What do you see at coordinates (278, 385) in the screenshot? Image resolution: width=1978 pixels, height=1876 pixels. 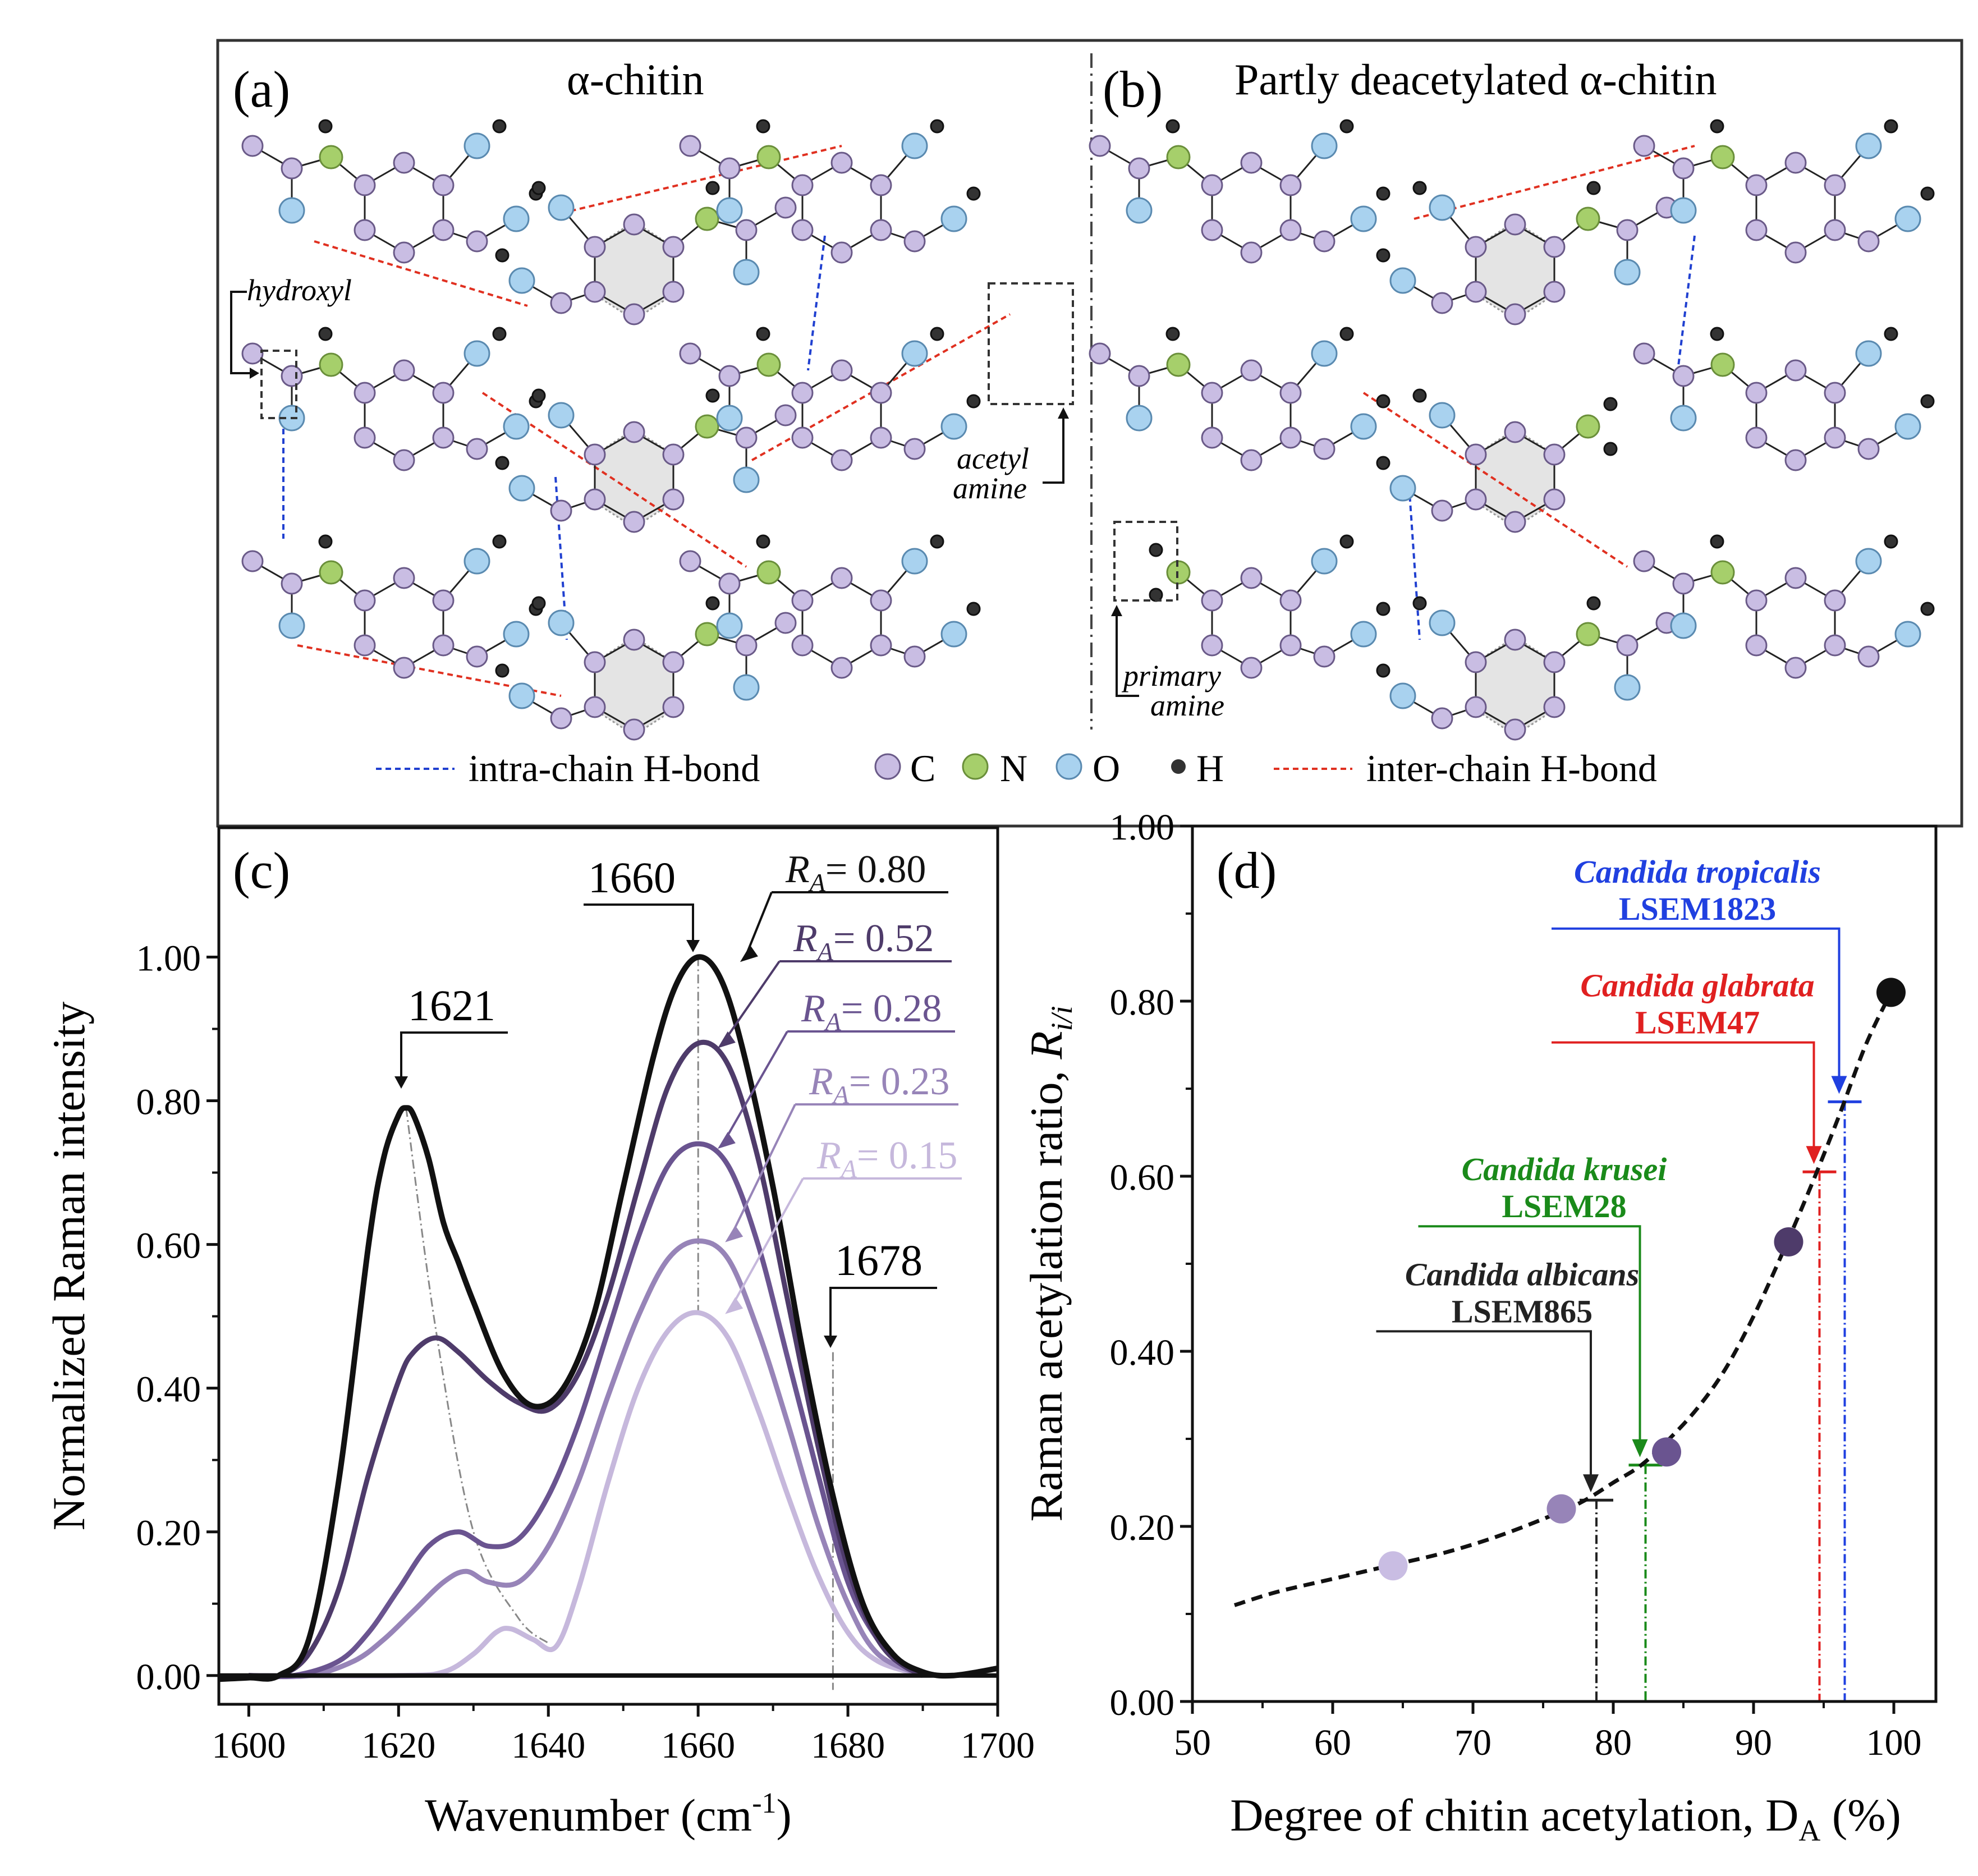 I see `hydroxyl-box` at bounding box center [278, 385].